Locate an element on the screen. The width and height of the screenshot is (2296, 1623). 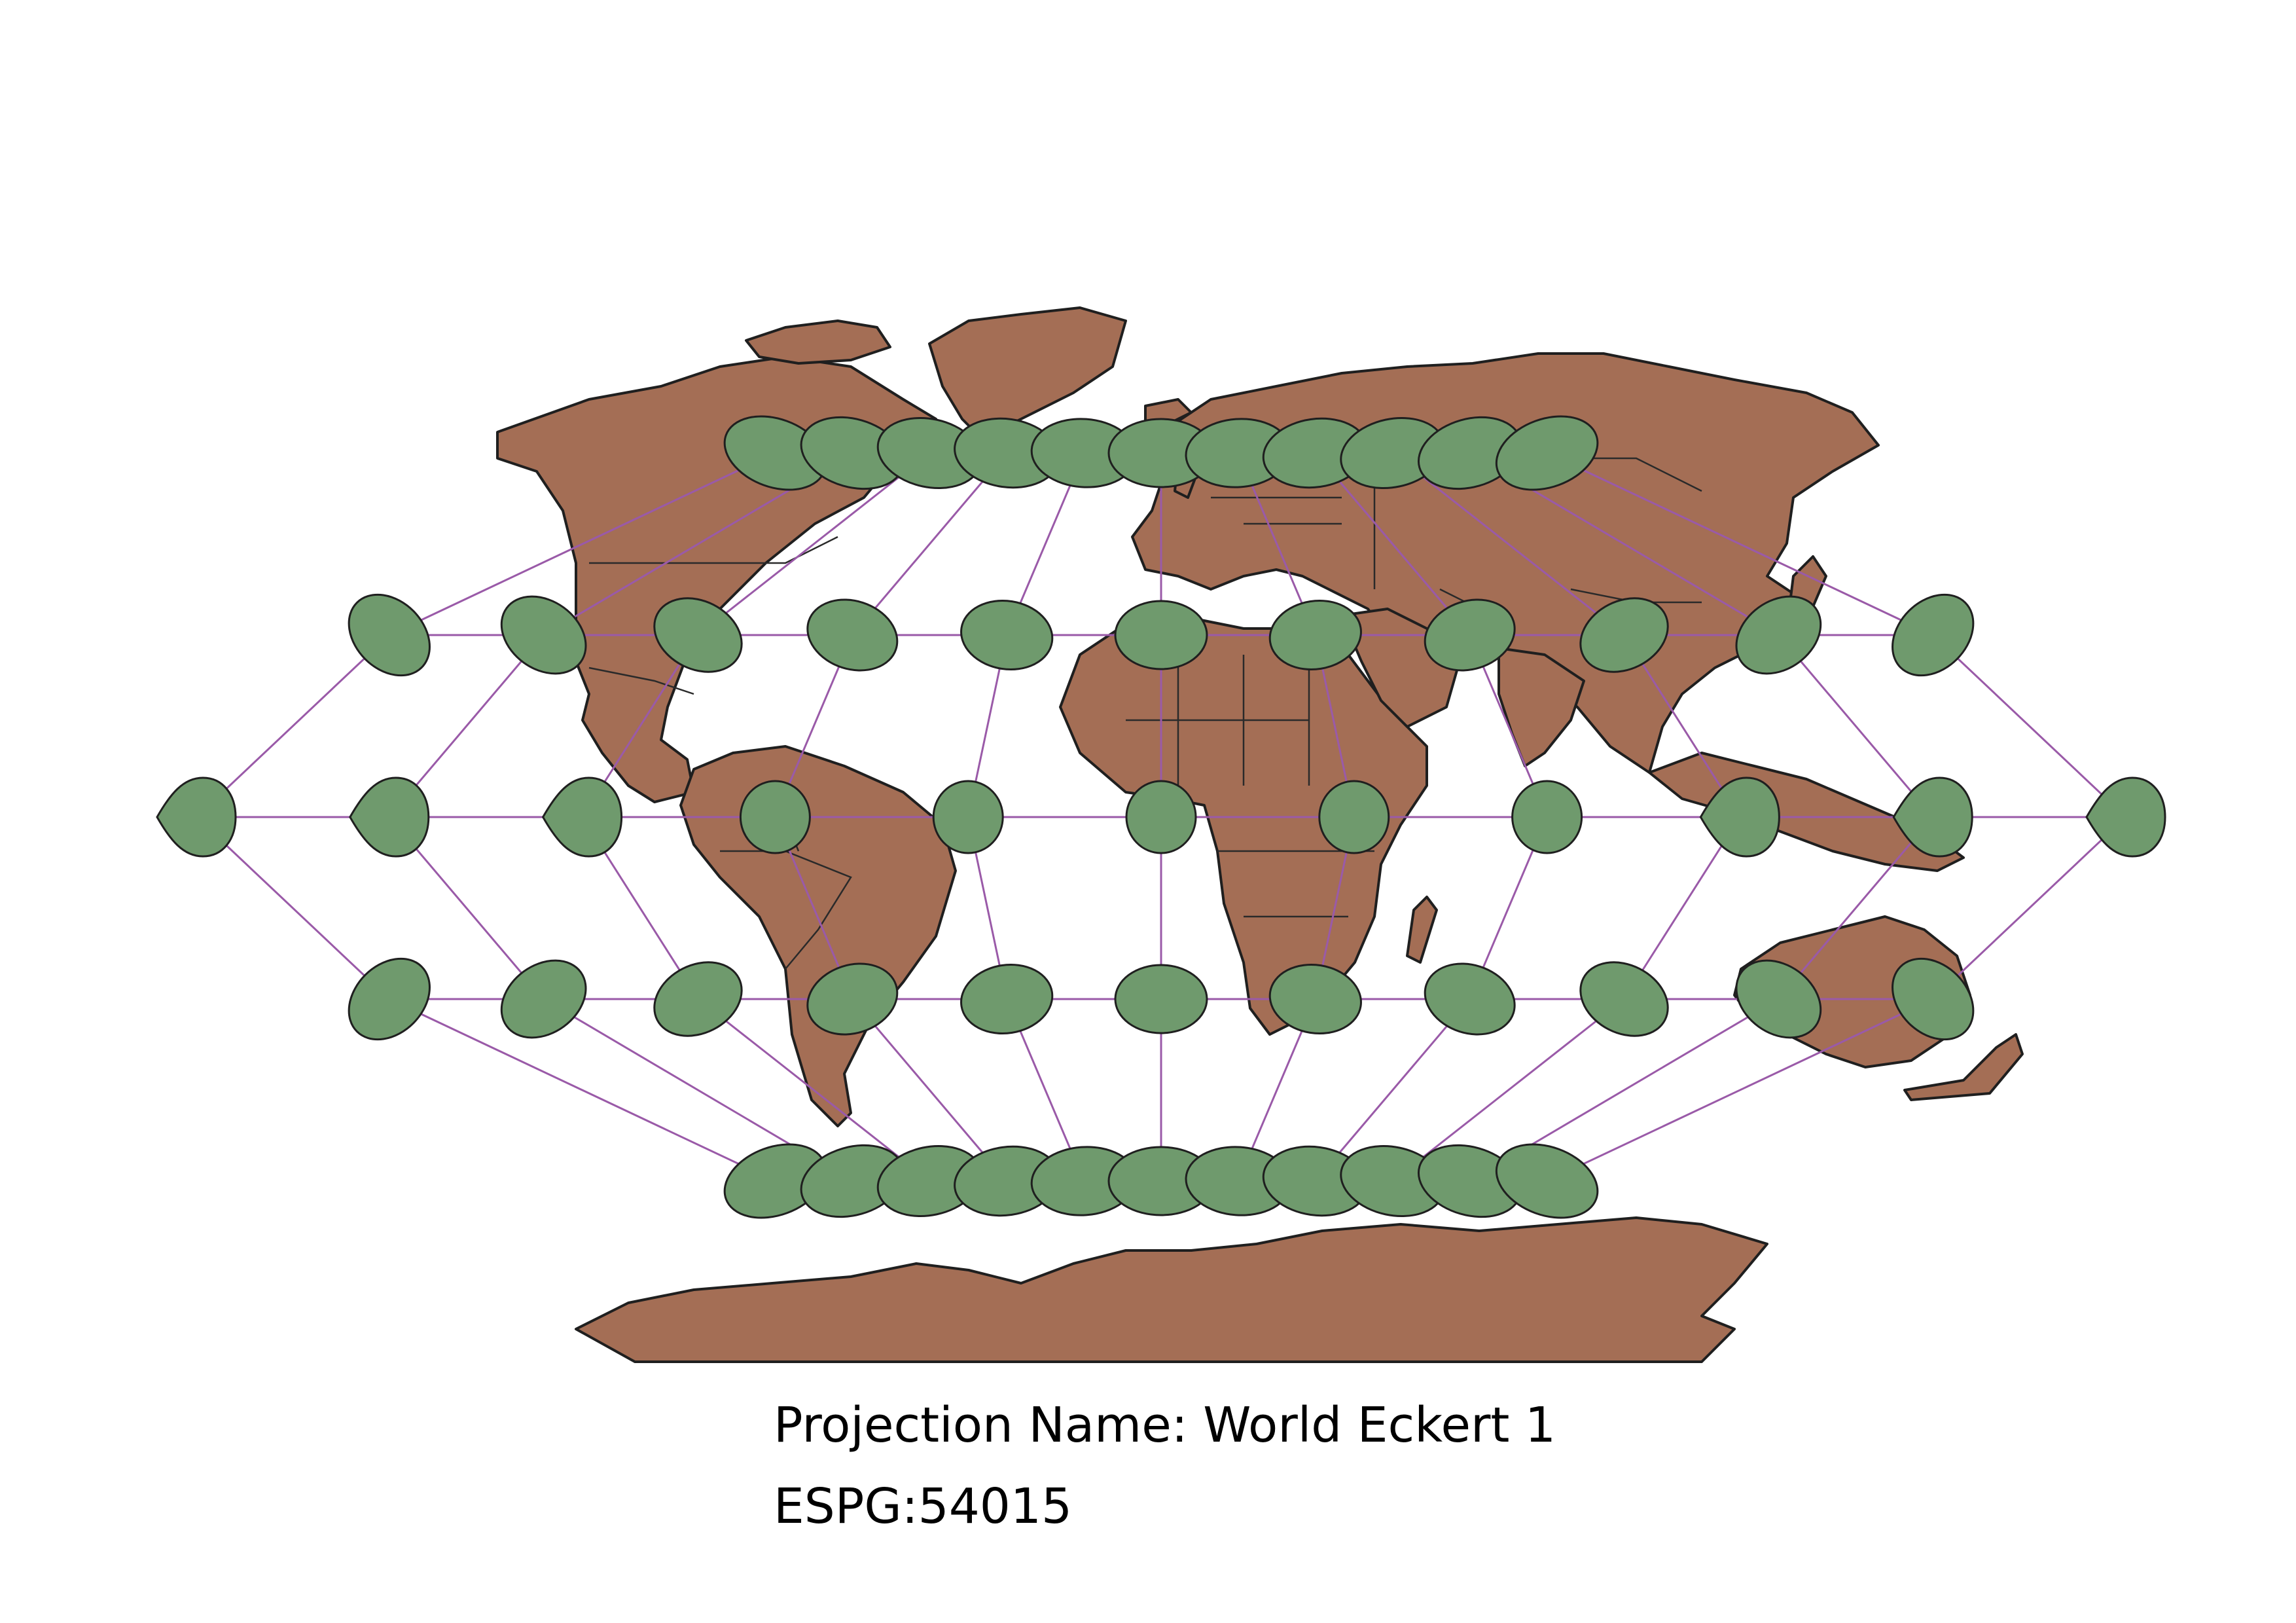
landmass-antarctica is located at coordinates (1171, 1290).